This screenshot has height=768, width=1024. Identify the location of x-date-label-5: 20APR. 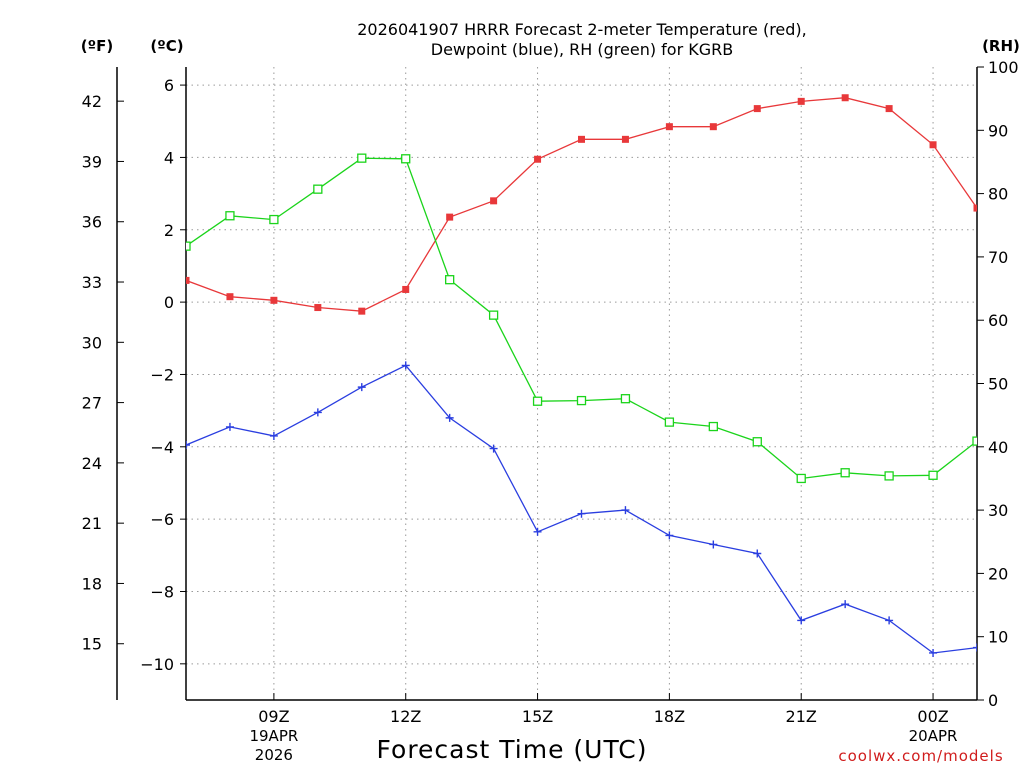
(933, 736).